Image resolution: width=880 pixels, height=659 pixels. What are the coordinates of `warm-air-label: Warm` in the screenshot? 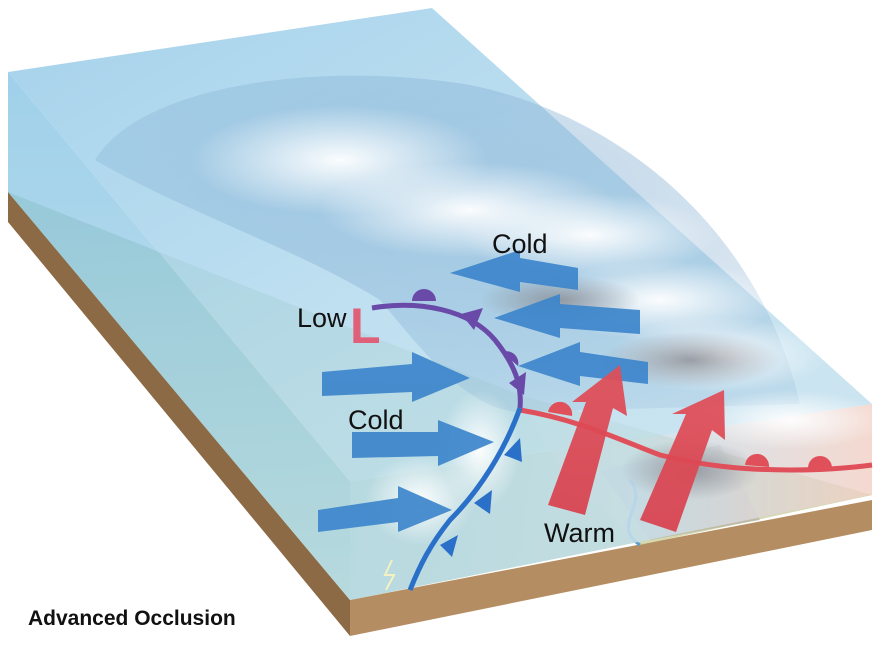 It's located at (579, 533).